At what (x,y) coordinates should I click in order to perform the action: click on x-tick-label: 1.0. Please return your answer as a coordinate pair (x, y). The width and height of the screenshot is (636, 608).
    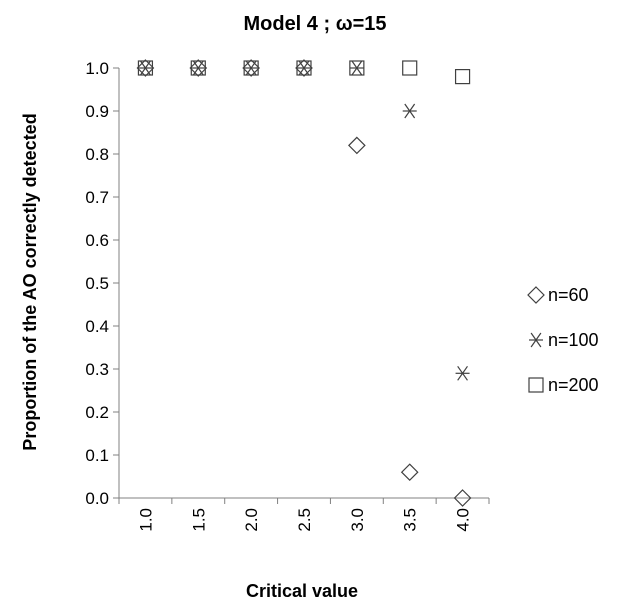
    Looking at the image, I should click on (145, 520).